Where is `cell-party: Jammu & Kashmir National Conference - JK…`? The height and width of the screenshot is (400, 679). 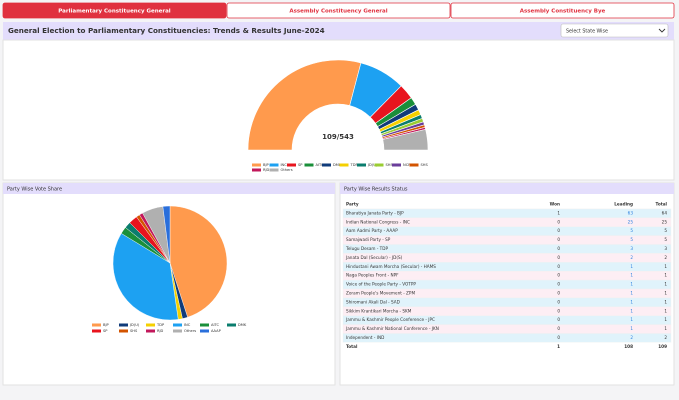 cell-party: Jammu & Kashmir National Conference - JK… is located at coordinates (392, 328).